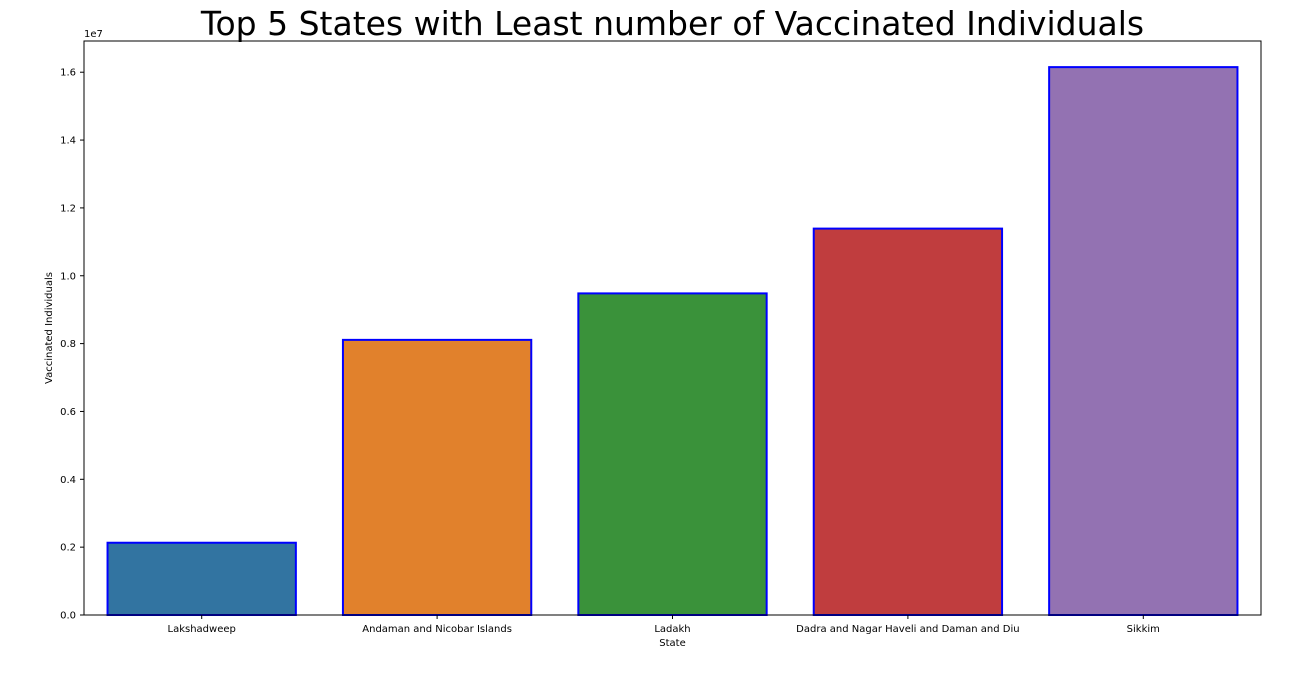 Image resolution: width=1289 pixels, height=675 pixels. I want to click on y-tick-label-6: 1.2, so click(68, 208).